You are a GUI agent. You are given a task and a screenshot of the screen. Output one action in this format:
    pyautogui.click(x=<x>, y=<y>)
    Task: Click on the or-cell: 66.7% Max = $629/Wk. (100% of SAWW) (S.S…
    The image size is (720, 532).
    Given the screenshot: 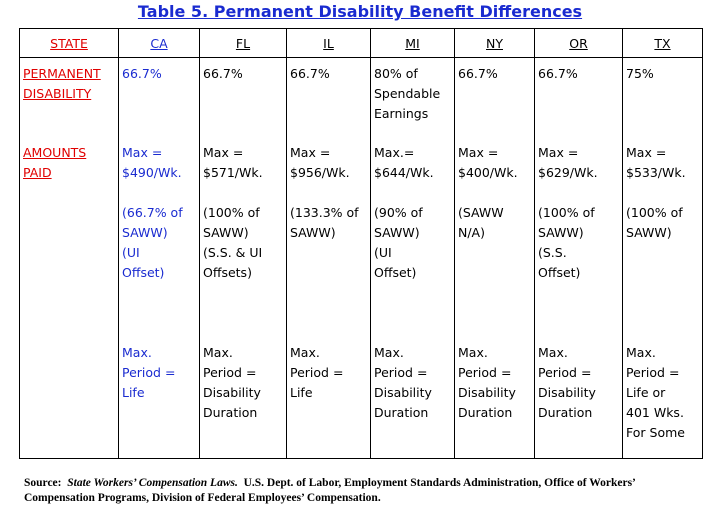 What is the action you would take?
    pyautogui.click(x=578, y=258)
    